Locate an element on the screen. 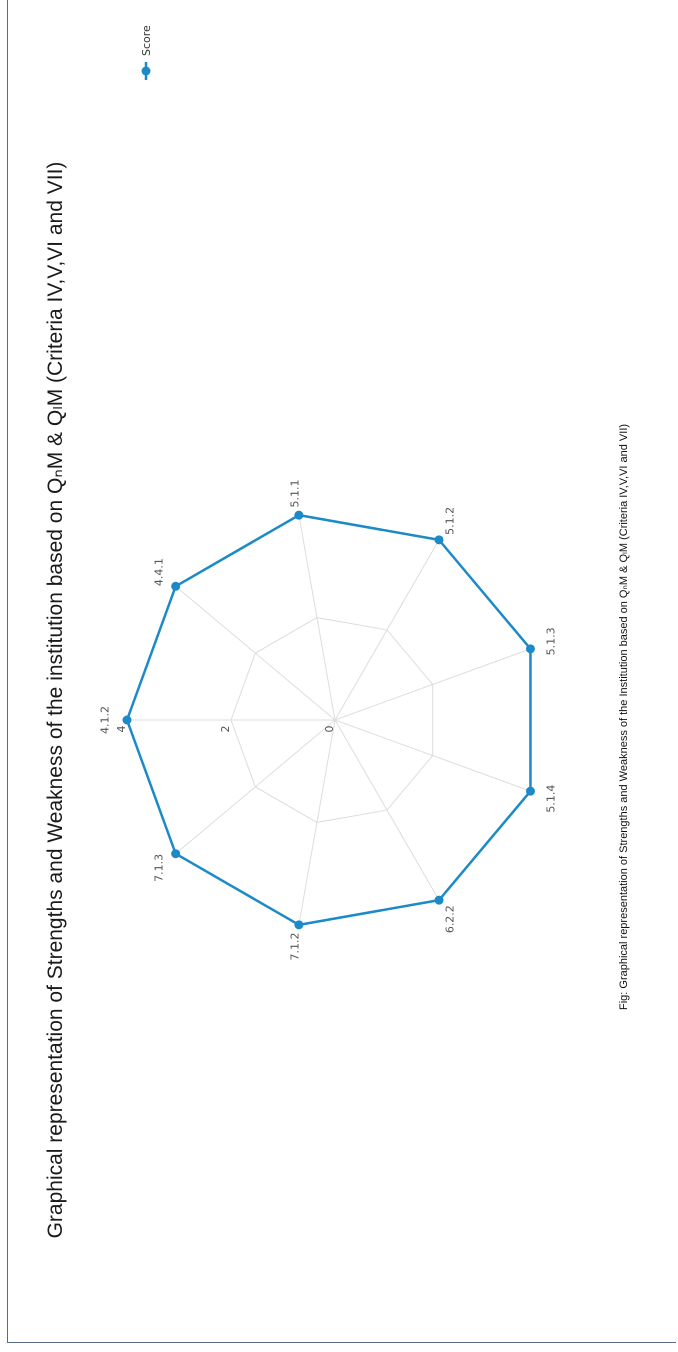 This screenshot has height=1352, width=678. category-label: 5.1.3 is located at coordinates (551, 641).